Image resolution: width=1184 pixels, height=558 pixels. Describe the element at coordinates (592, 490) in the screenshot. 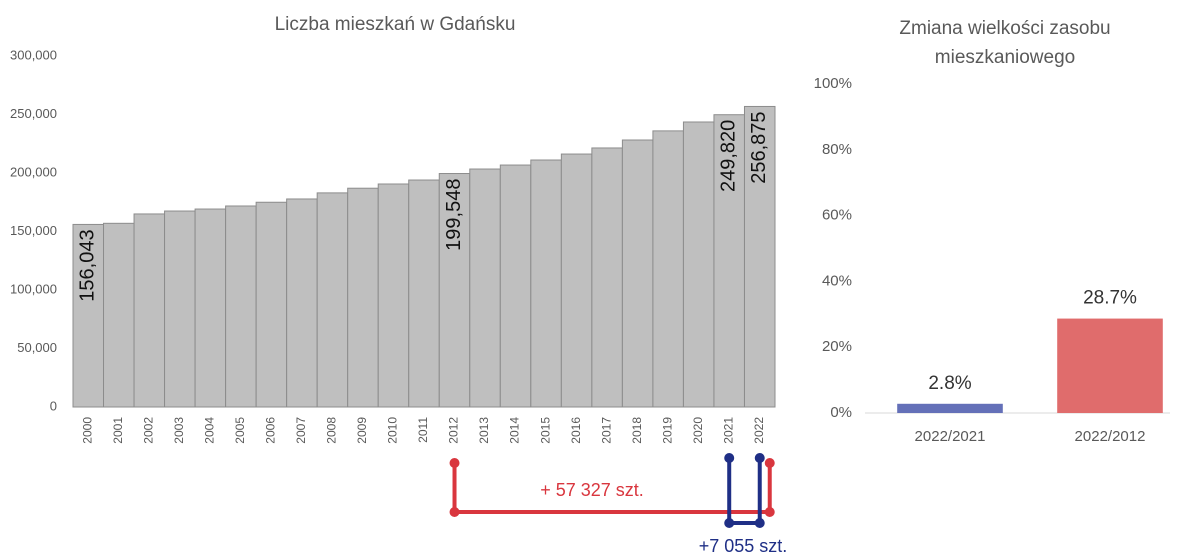

I see `annotation: + 57 327 szt.` at that location.